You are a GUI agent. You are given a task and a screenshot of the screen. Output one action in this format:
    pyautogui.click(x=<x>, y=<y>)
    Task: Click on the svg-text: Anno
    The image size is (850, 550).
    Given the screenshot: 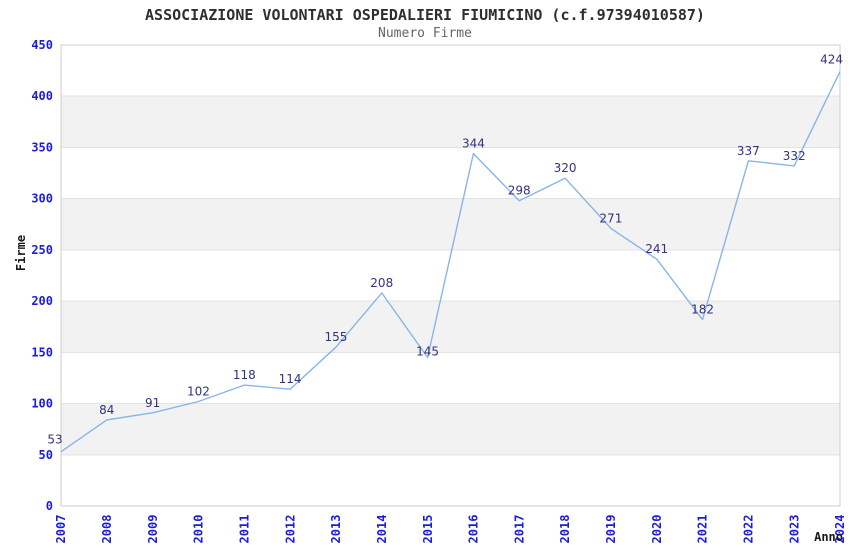 What is the action you would take?
    pyautogui.click(x=828, y=537)
    